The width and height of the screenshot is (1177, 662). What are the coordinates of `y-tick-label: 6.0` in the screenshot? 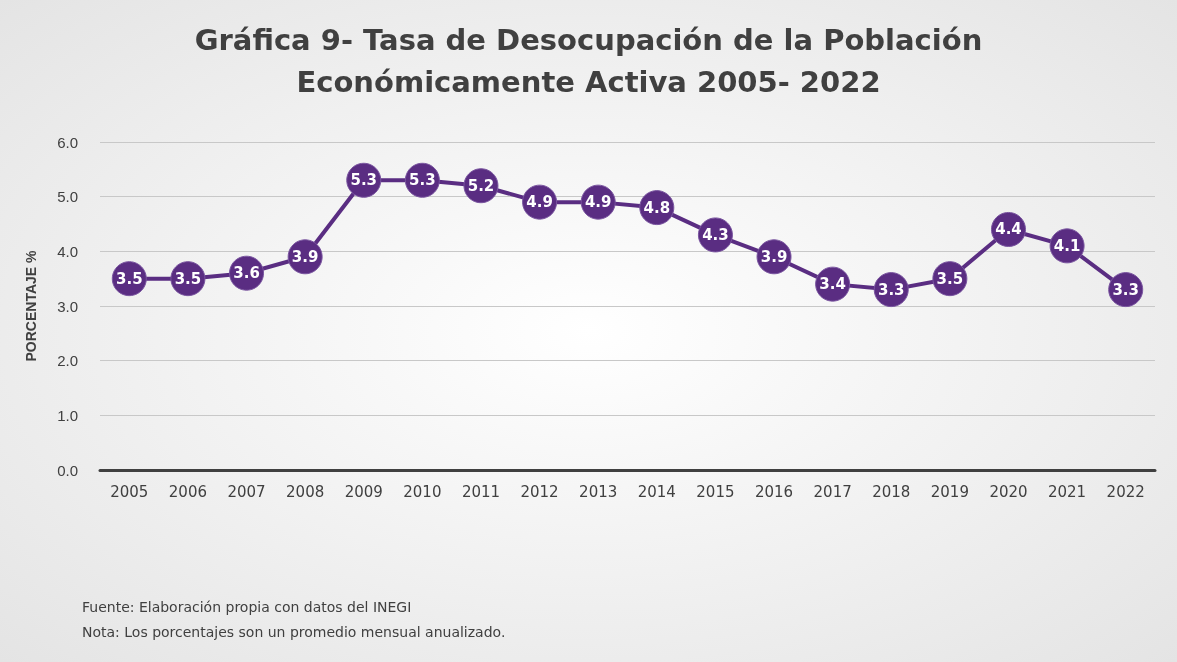 It's located at (67, 142).